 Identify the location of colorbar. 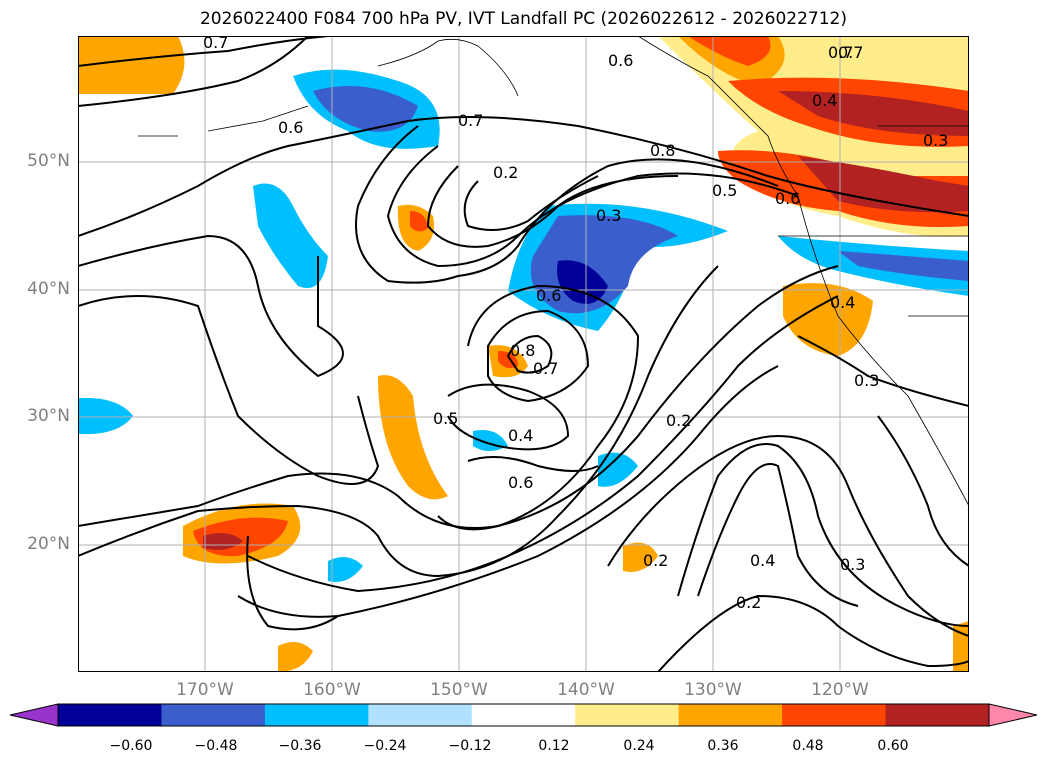
(523, 715).